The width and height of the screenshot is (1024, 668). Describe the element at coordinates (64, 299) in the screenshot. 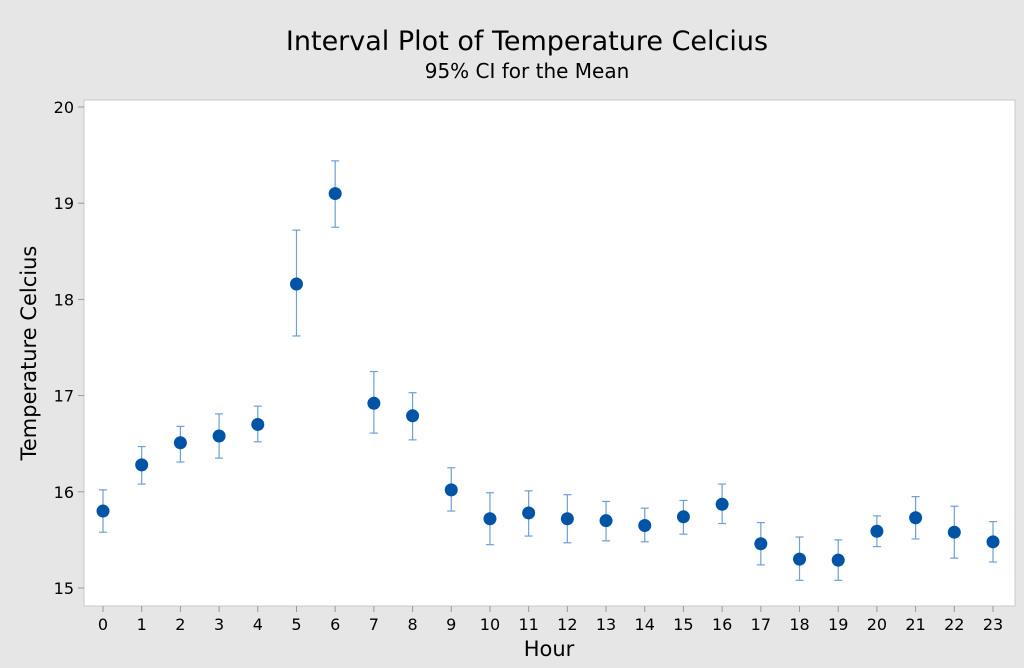

I see `y-tick-label: 18` at that location.